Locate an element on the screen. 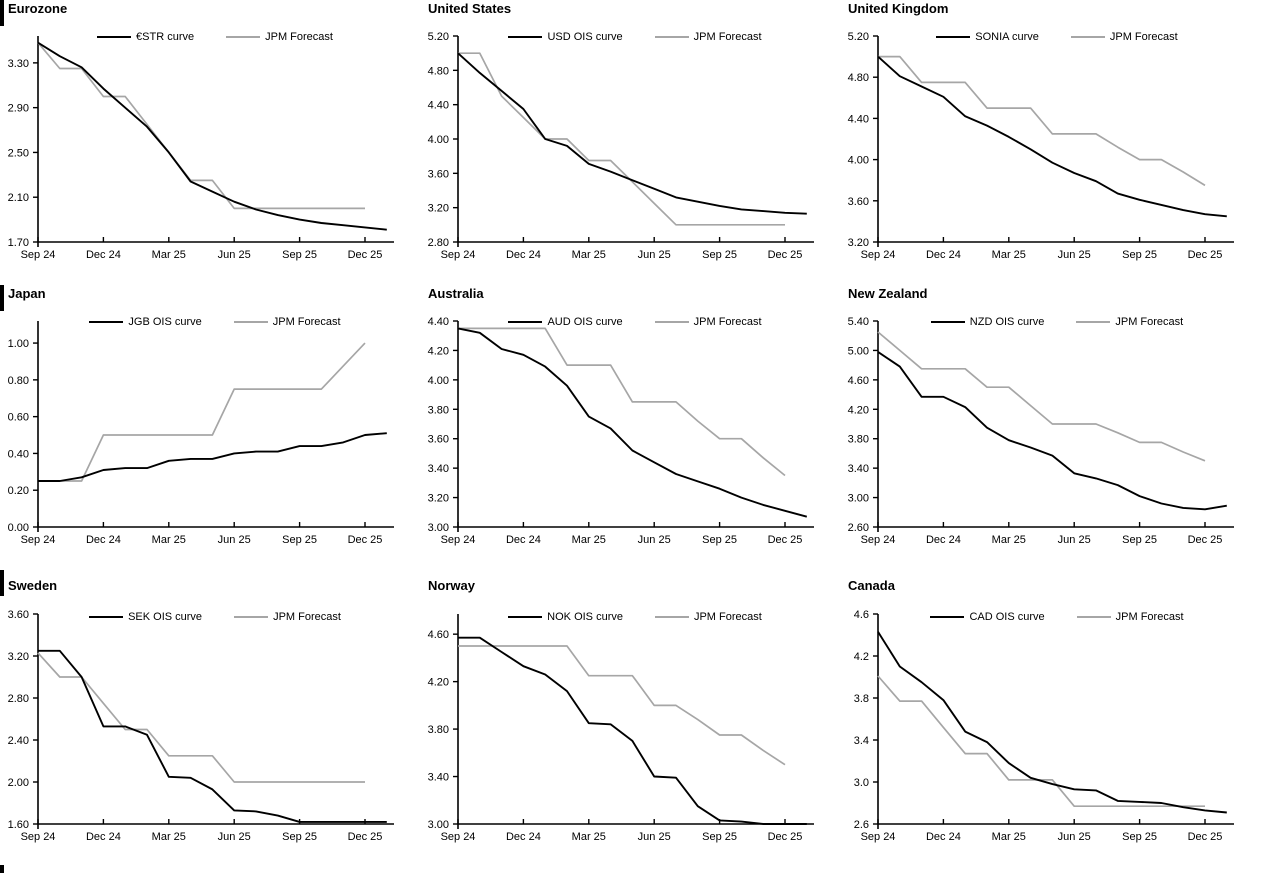  y-tick-label: 2.60 is located at coordinates (858, 528).